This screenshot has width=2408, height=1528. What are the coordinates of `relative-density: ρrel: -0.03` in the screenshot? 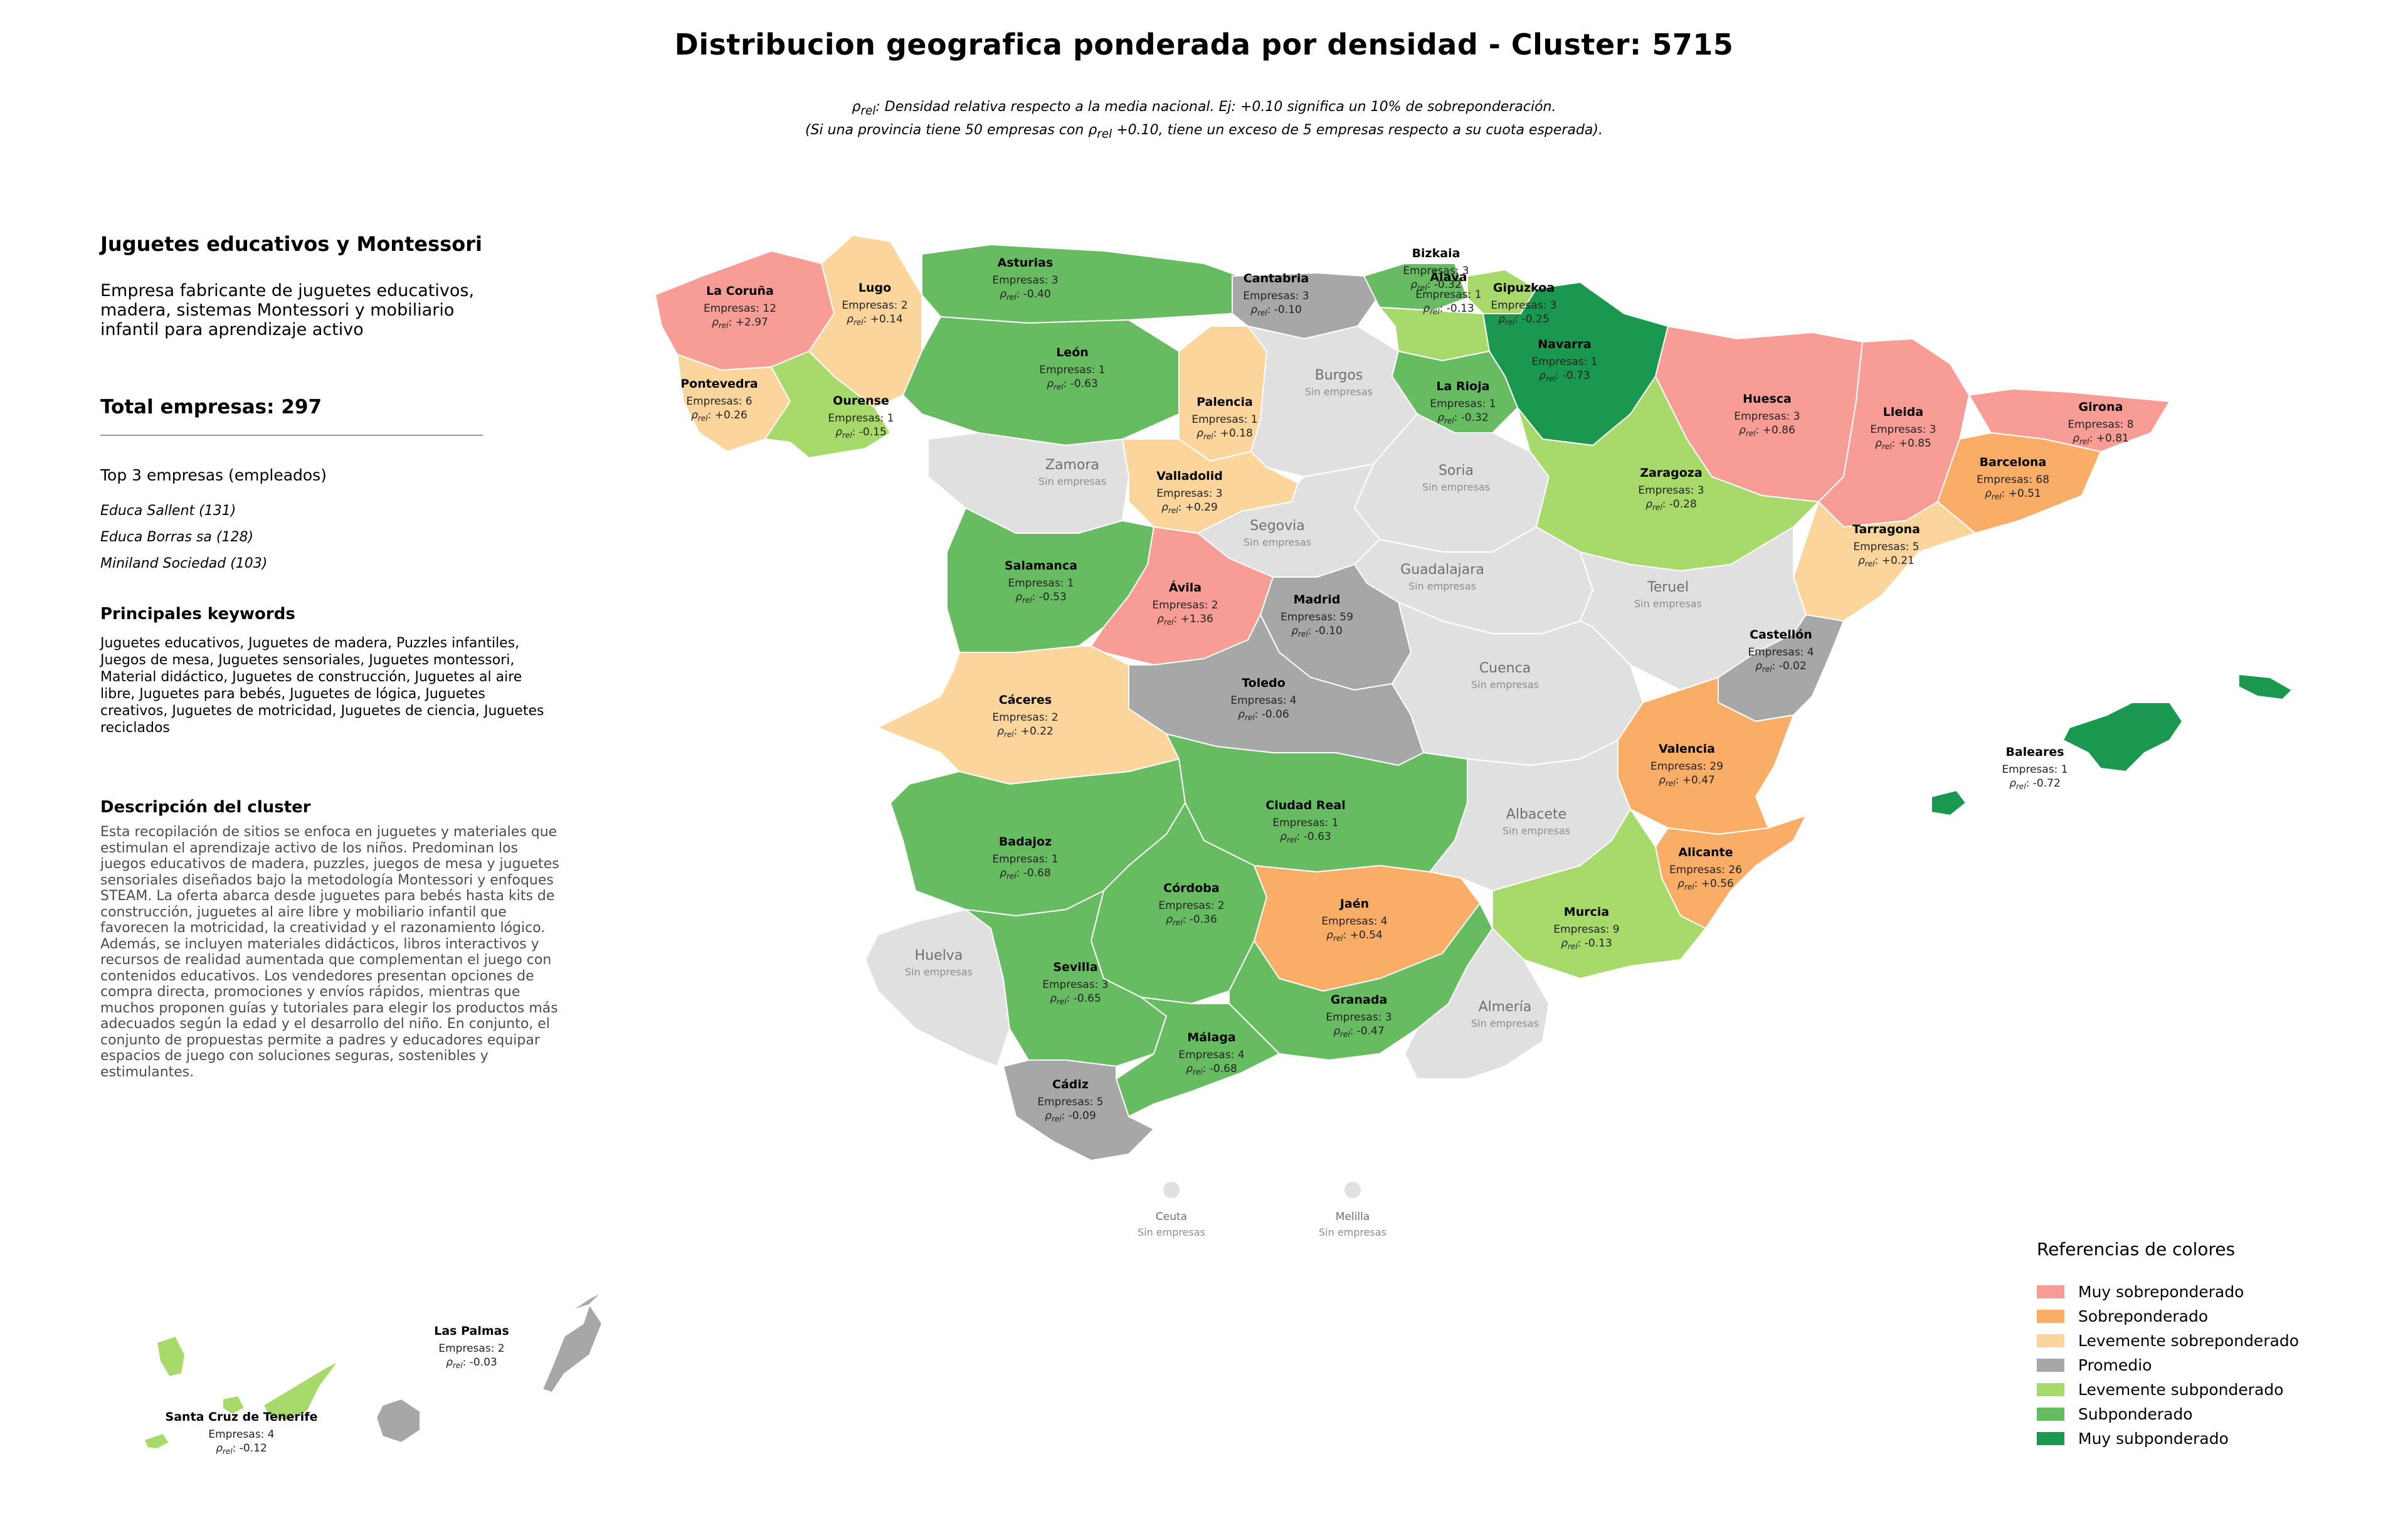 It's located at (471, 1363).